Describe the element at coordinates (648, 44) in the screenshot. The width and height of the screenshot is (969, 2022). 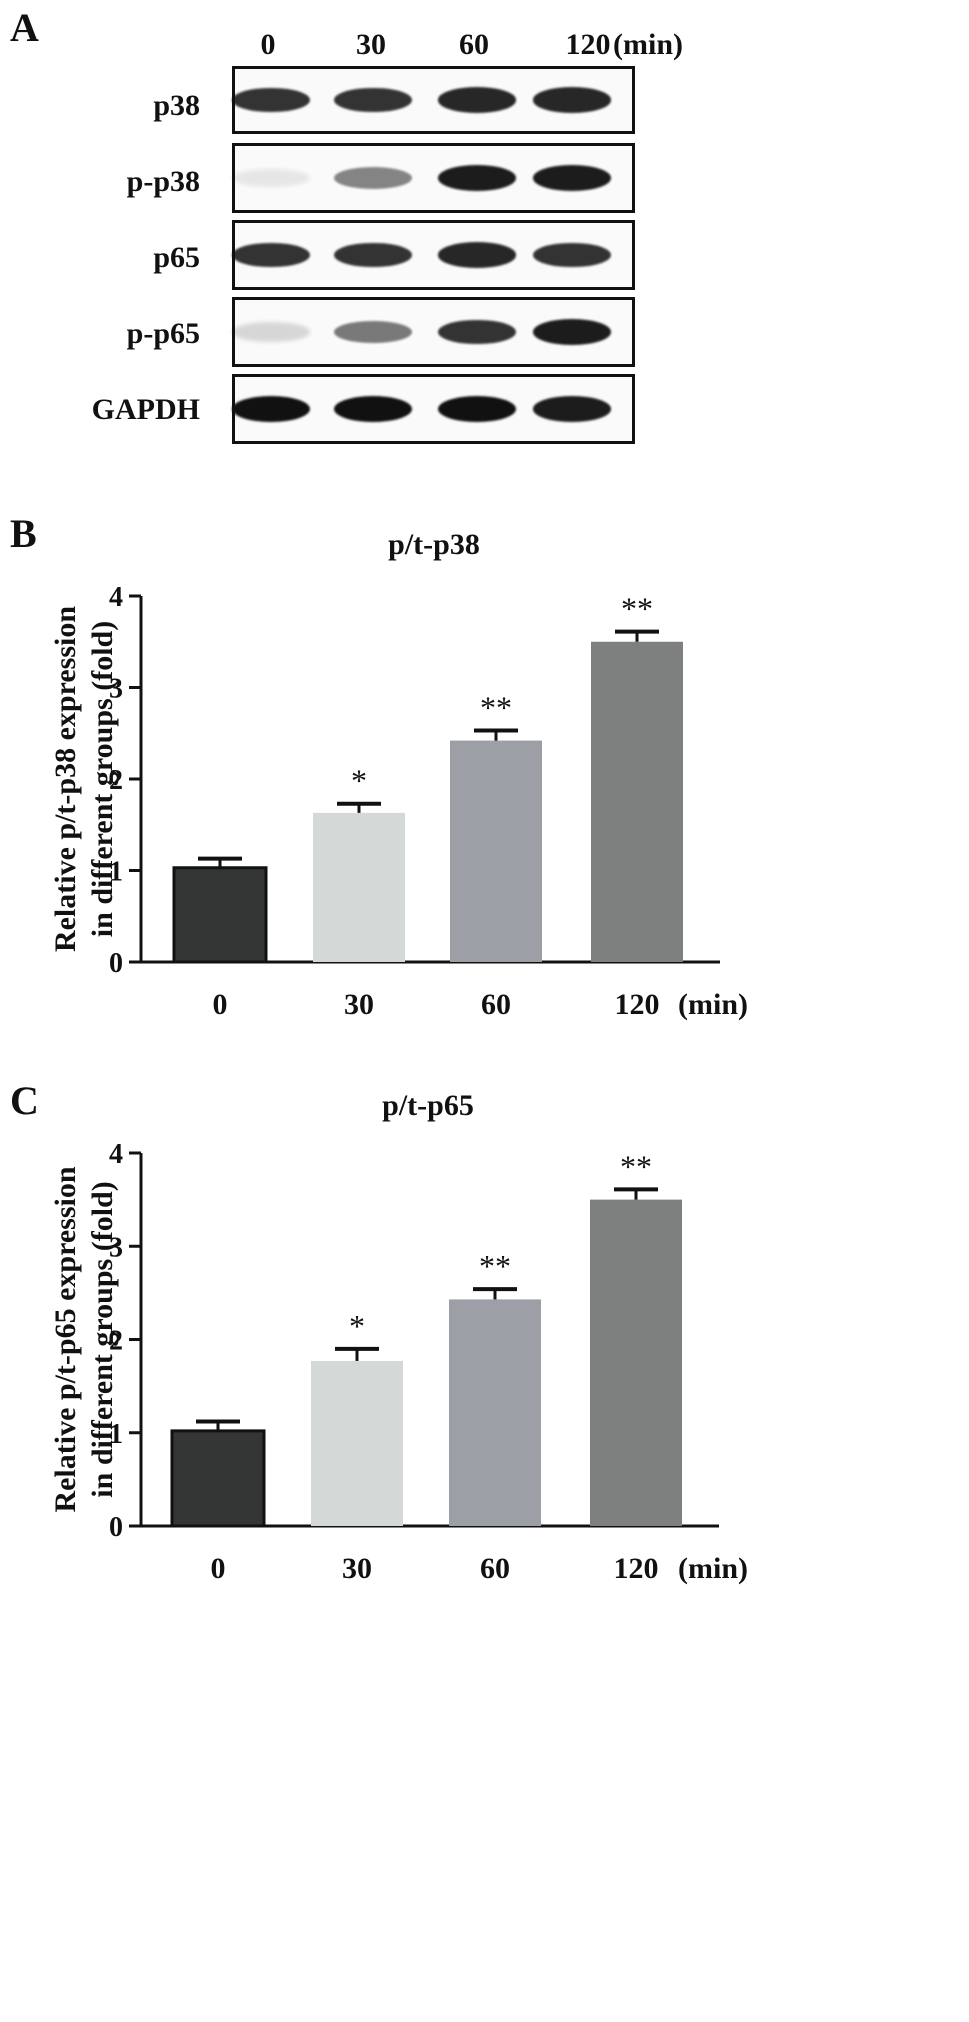
I see `lane-unit-label: (min)` at that location.